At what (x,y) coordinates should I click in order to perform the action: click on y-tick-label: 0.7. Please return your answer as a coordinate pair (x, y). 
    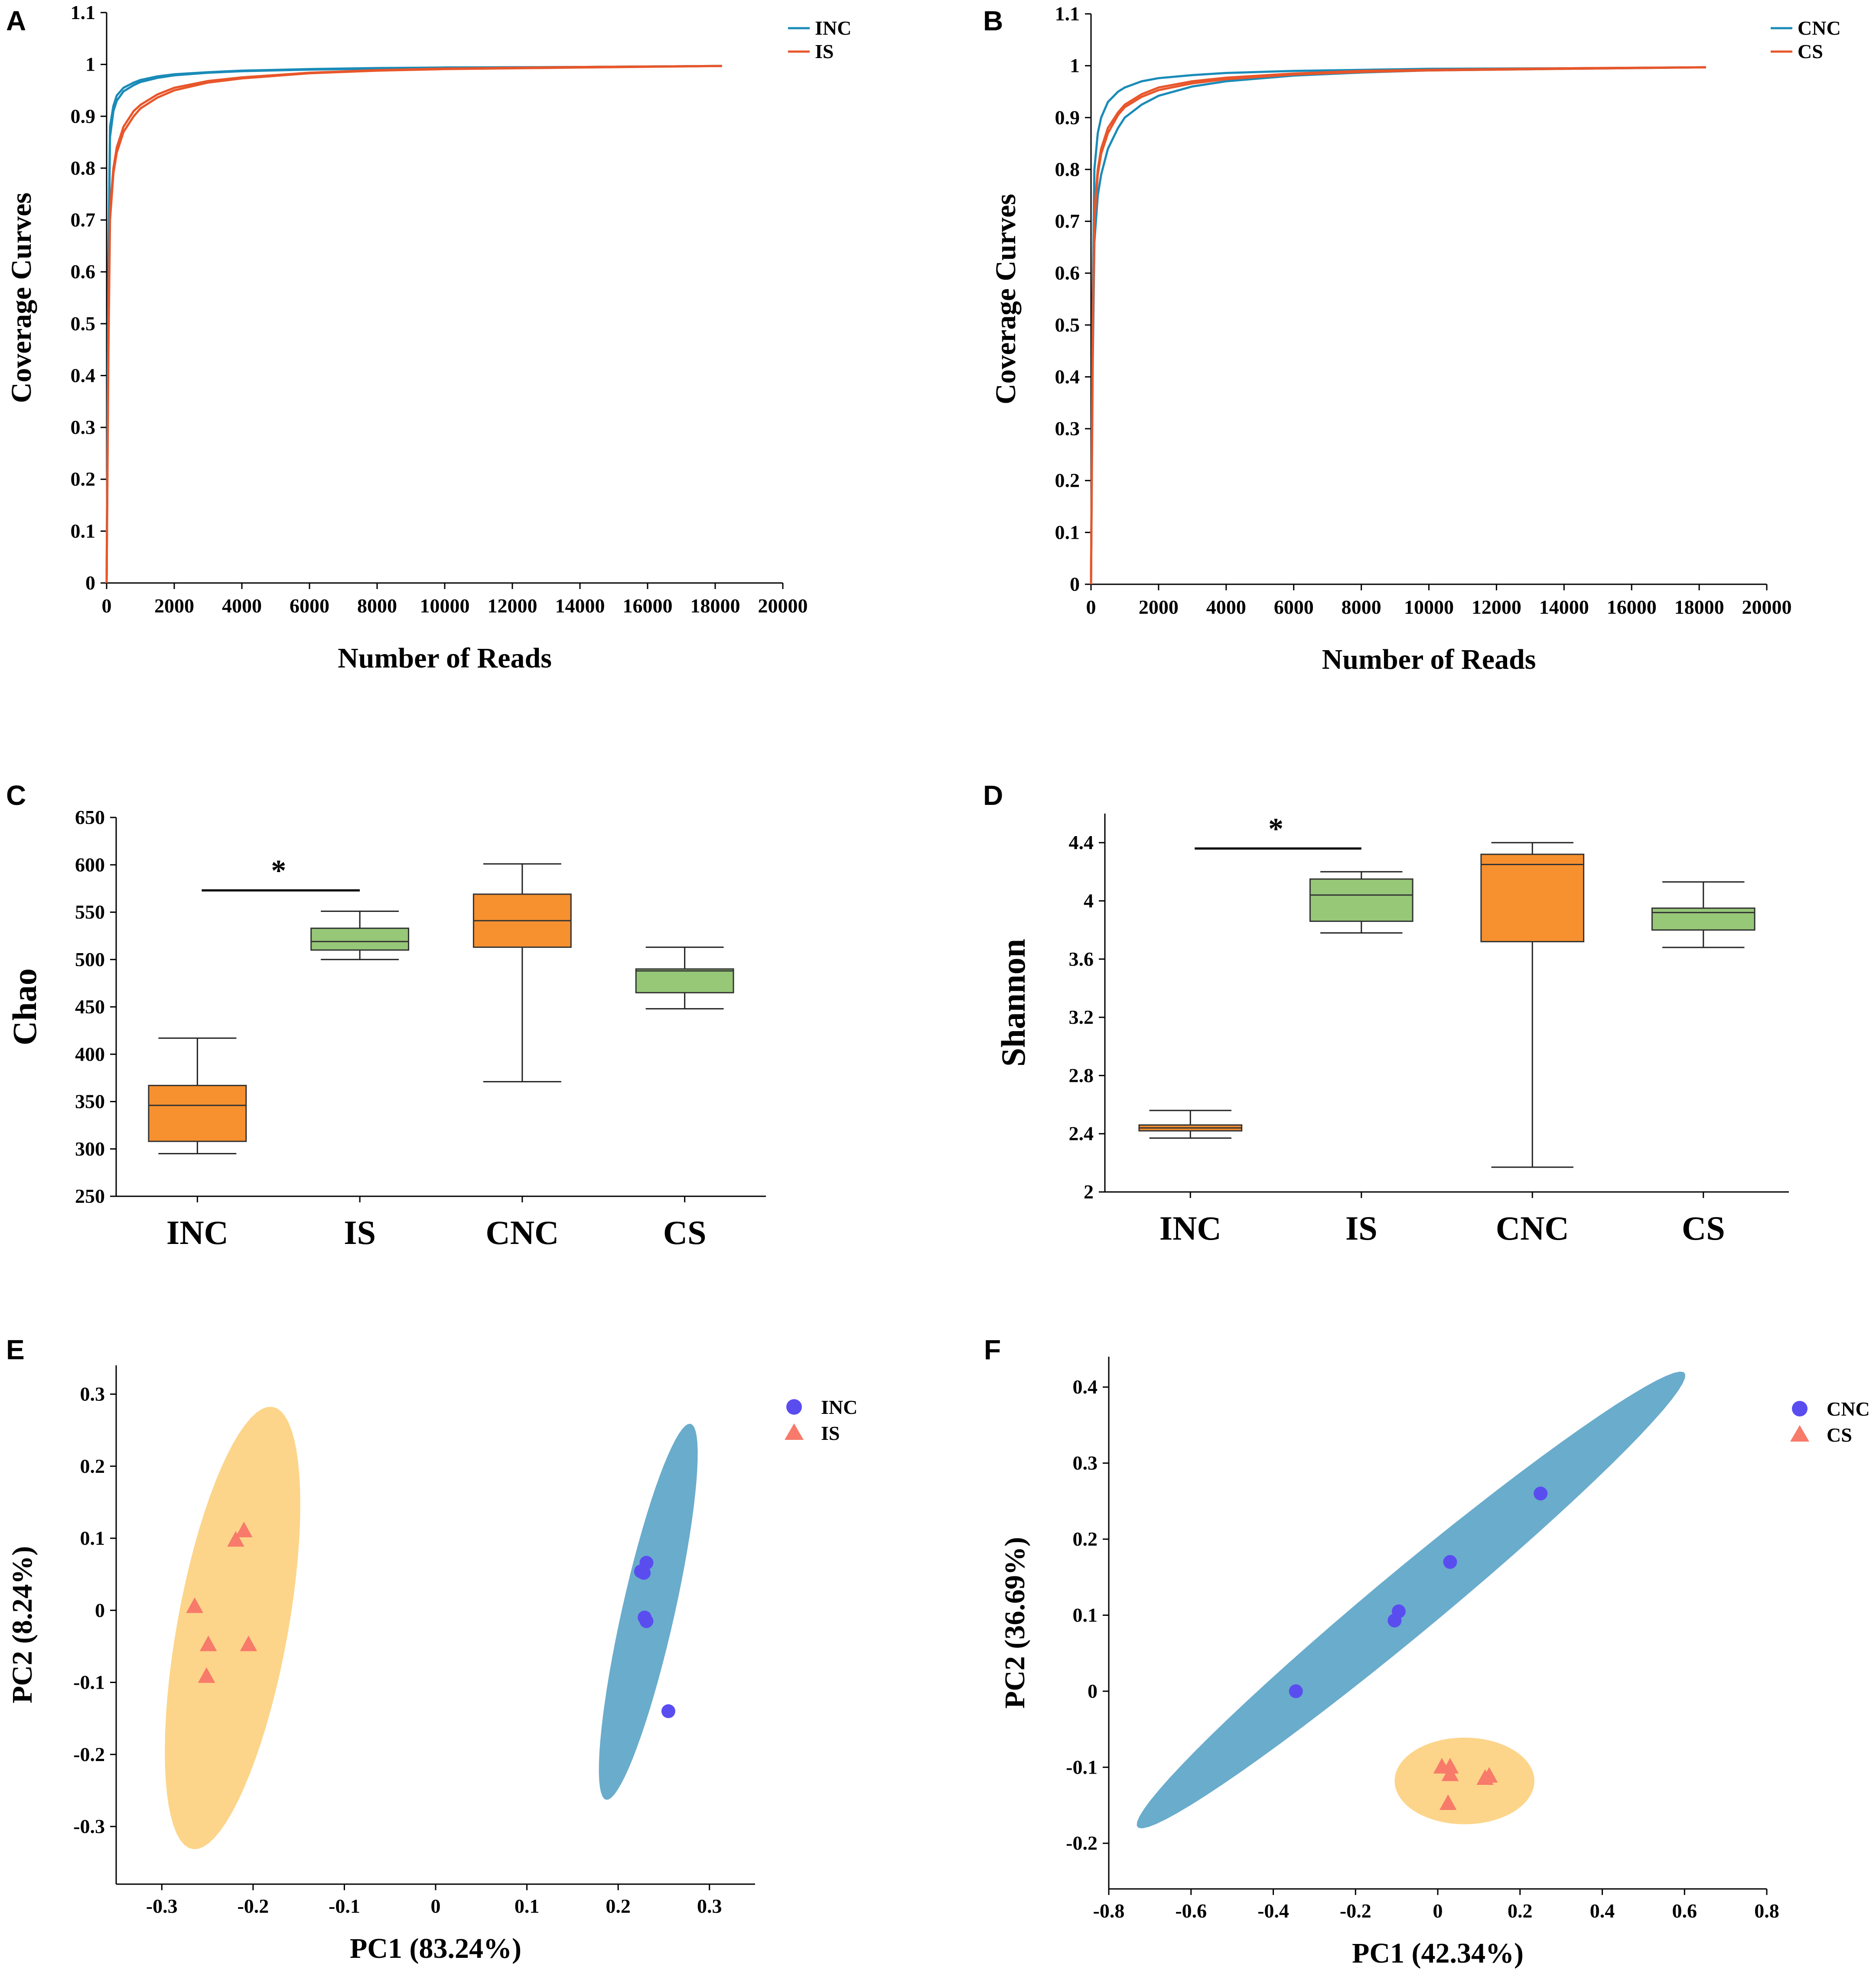
    Looking at the image, I should click on (1068, 221).